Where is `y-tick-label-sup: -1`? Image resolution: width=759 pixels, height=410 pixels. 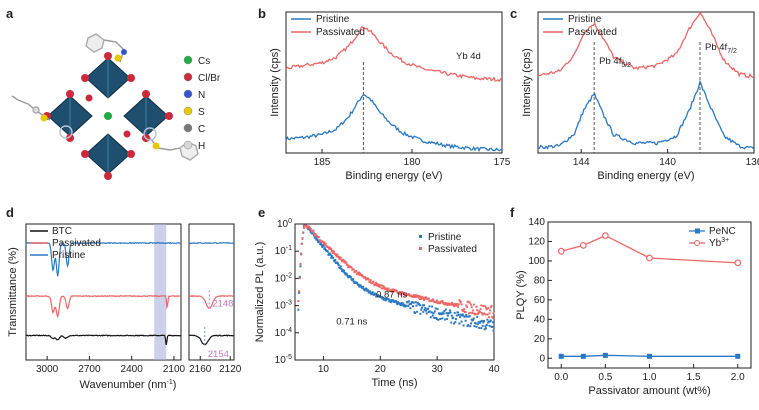
y-tick-label-sup: -1 is located at coordinates (289, 248).